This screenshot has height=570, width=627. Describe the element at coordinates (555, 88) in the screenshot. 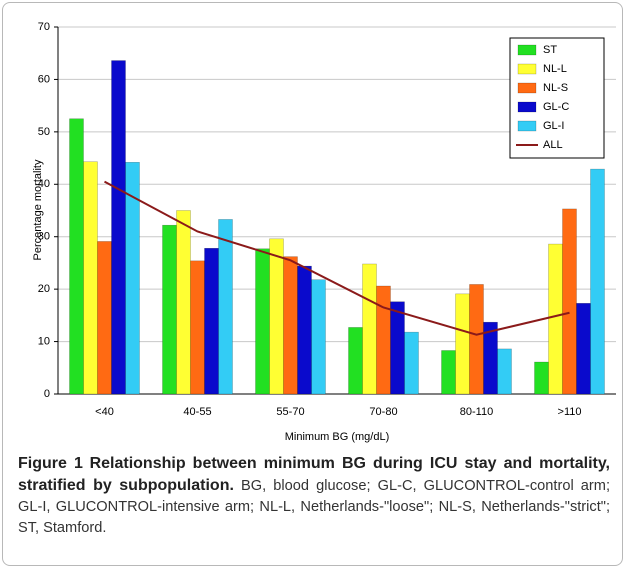

I see `legend-label: NL-S` at that location.